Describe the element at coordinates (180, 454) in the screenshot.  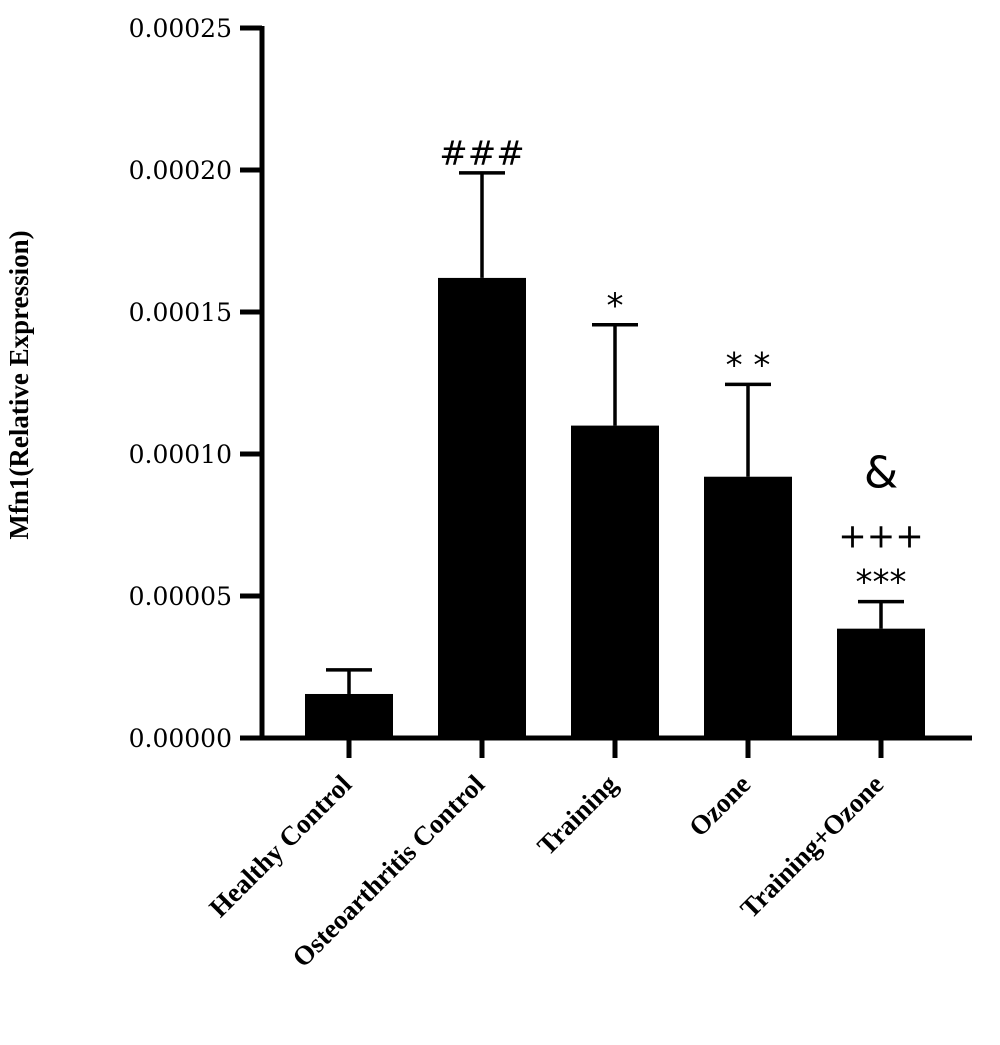
I see `y-tick-label: 0.00010` at that location.